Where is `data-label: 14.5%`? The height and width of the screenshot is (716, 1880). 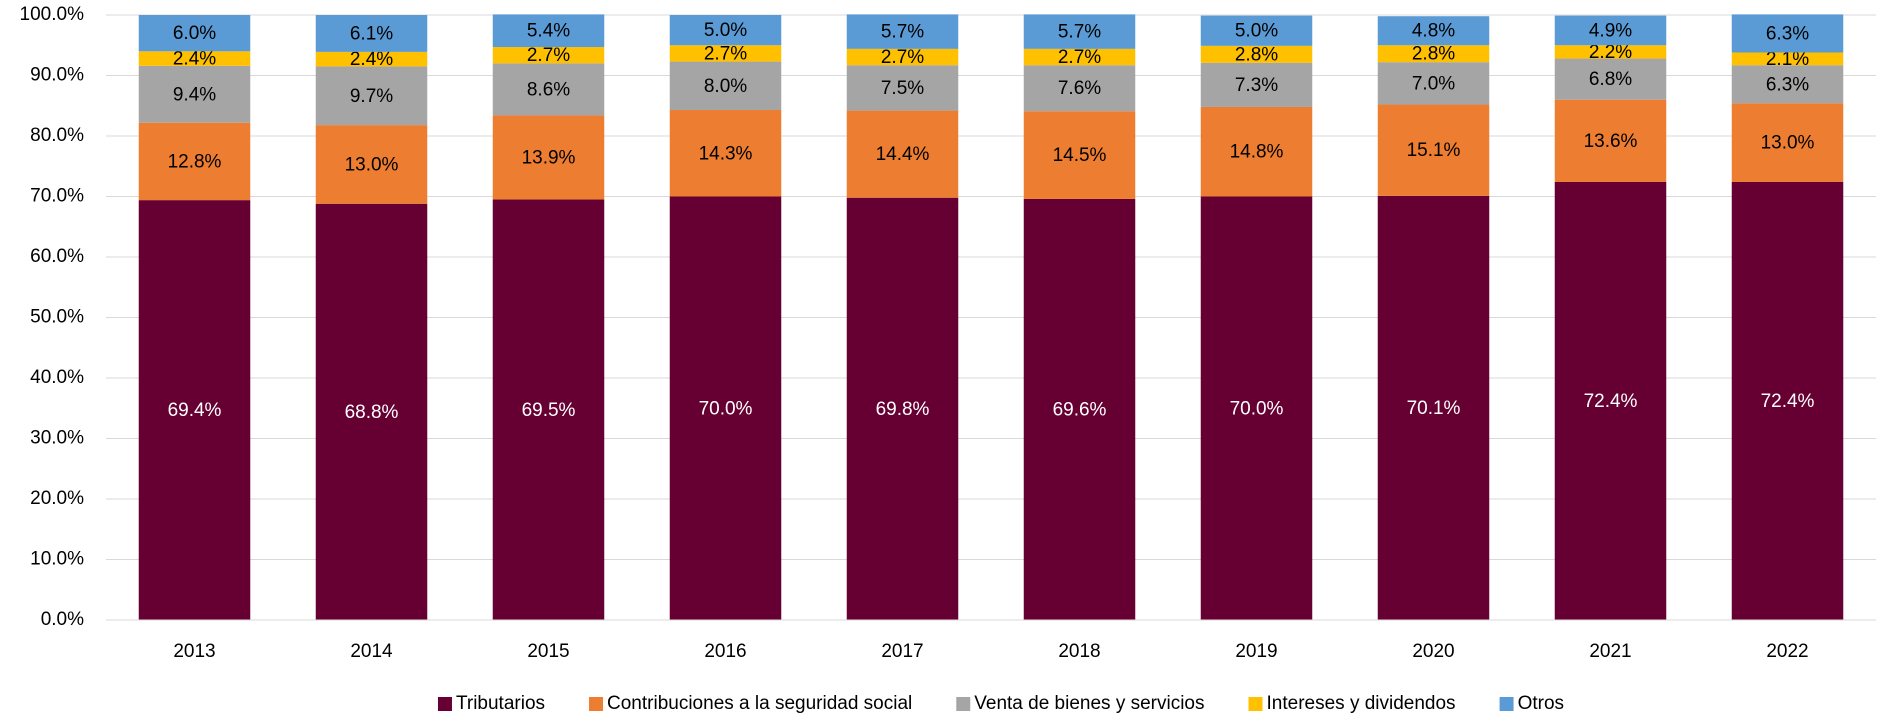
data-label: 14.5% is located at coordinates (1080, 155).